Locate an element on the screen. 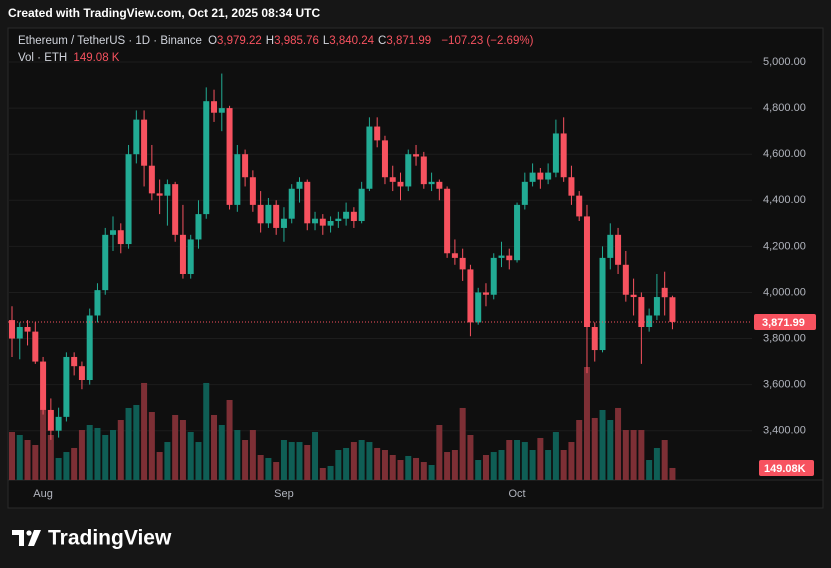 The width and height of the screenshot is (831, 568). y-tick-label: 3,800.00 is located at coordinates (784, 338).